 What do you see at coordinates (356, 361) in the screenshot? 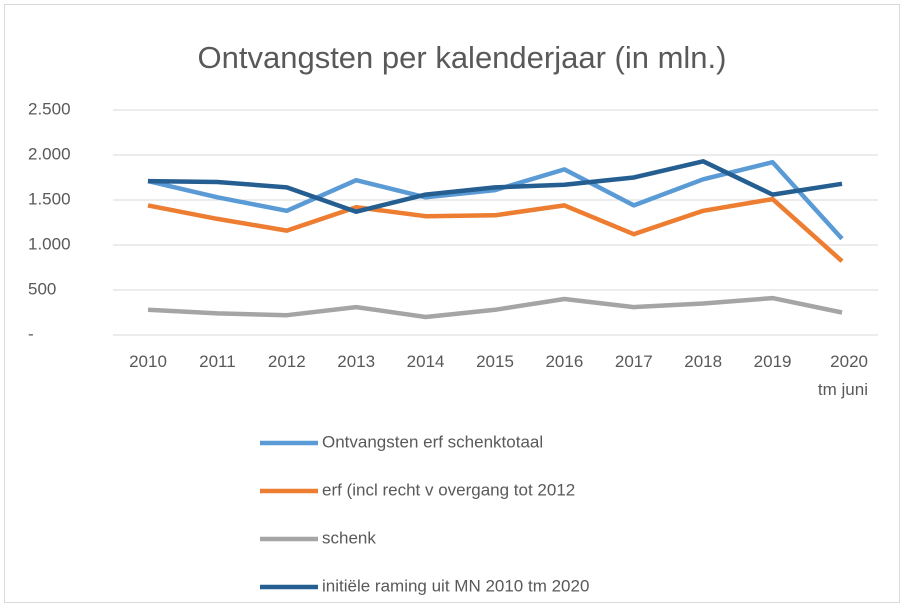
I see `x-tick-label: 2013` at bounding box center [356, 361].